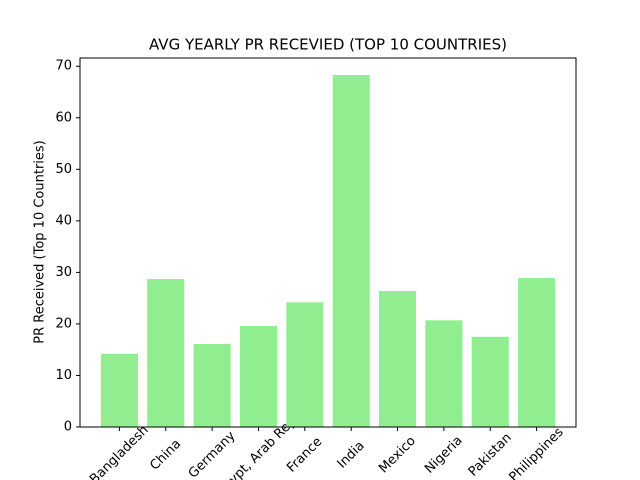 This screenshot has width=640, height=480. Describe the element at coordinates (397, 455) in the screenshot. I see `x-tick-label: Mexico` at that location.